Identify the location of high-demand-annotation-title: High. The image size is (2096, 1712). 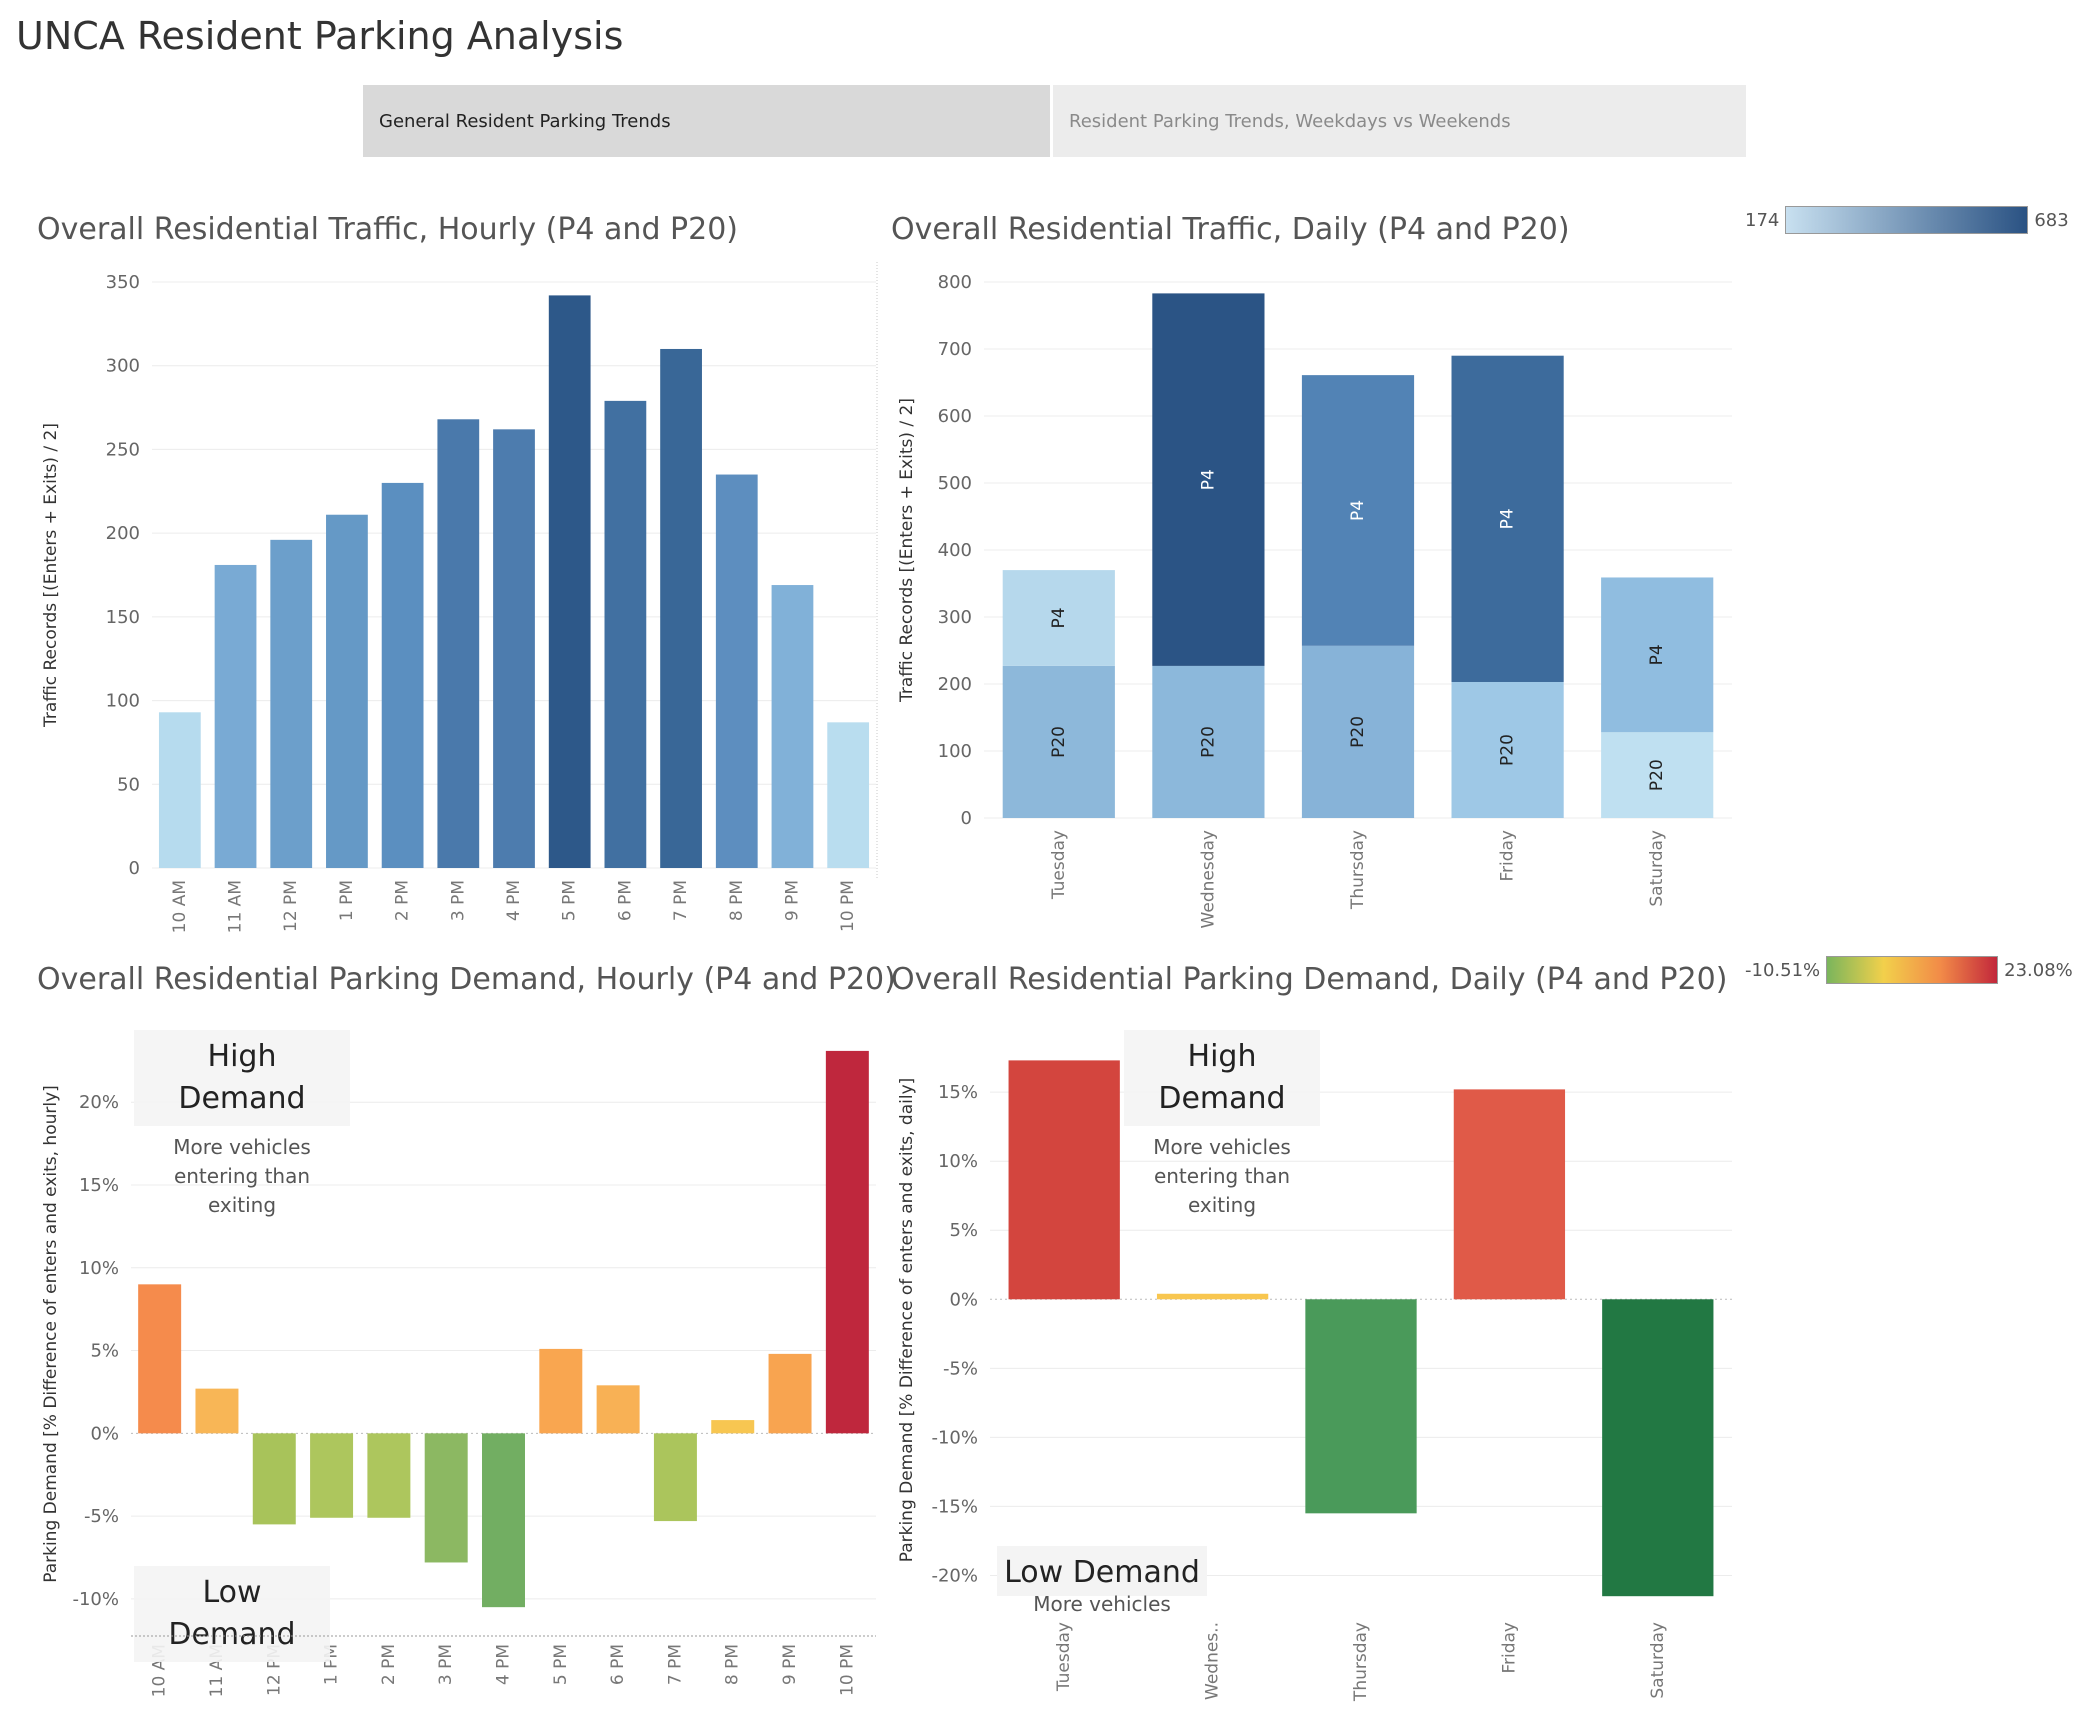
(242, 1056).